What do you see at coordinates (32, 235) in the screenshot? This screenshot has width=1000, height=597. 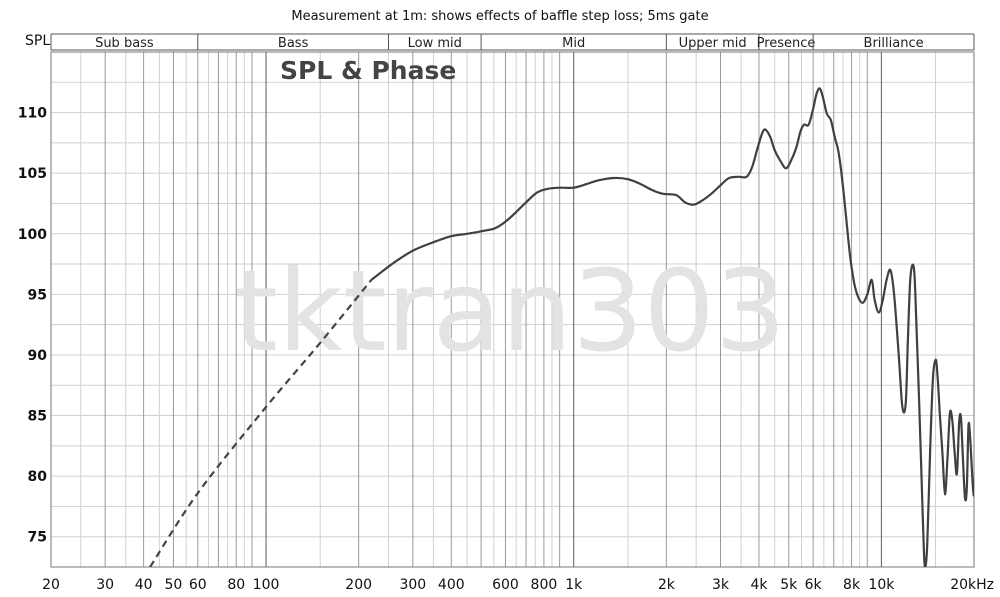 I see `y-tick-label: 100` at bounding box center [32, 235].